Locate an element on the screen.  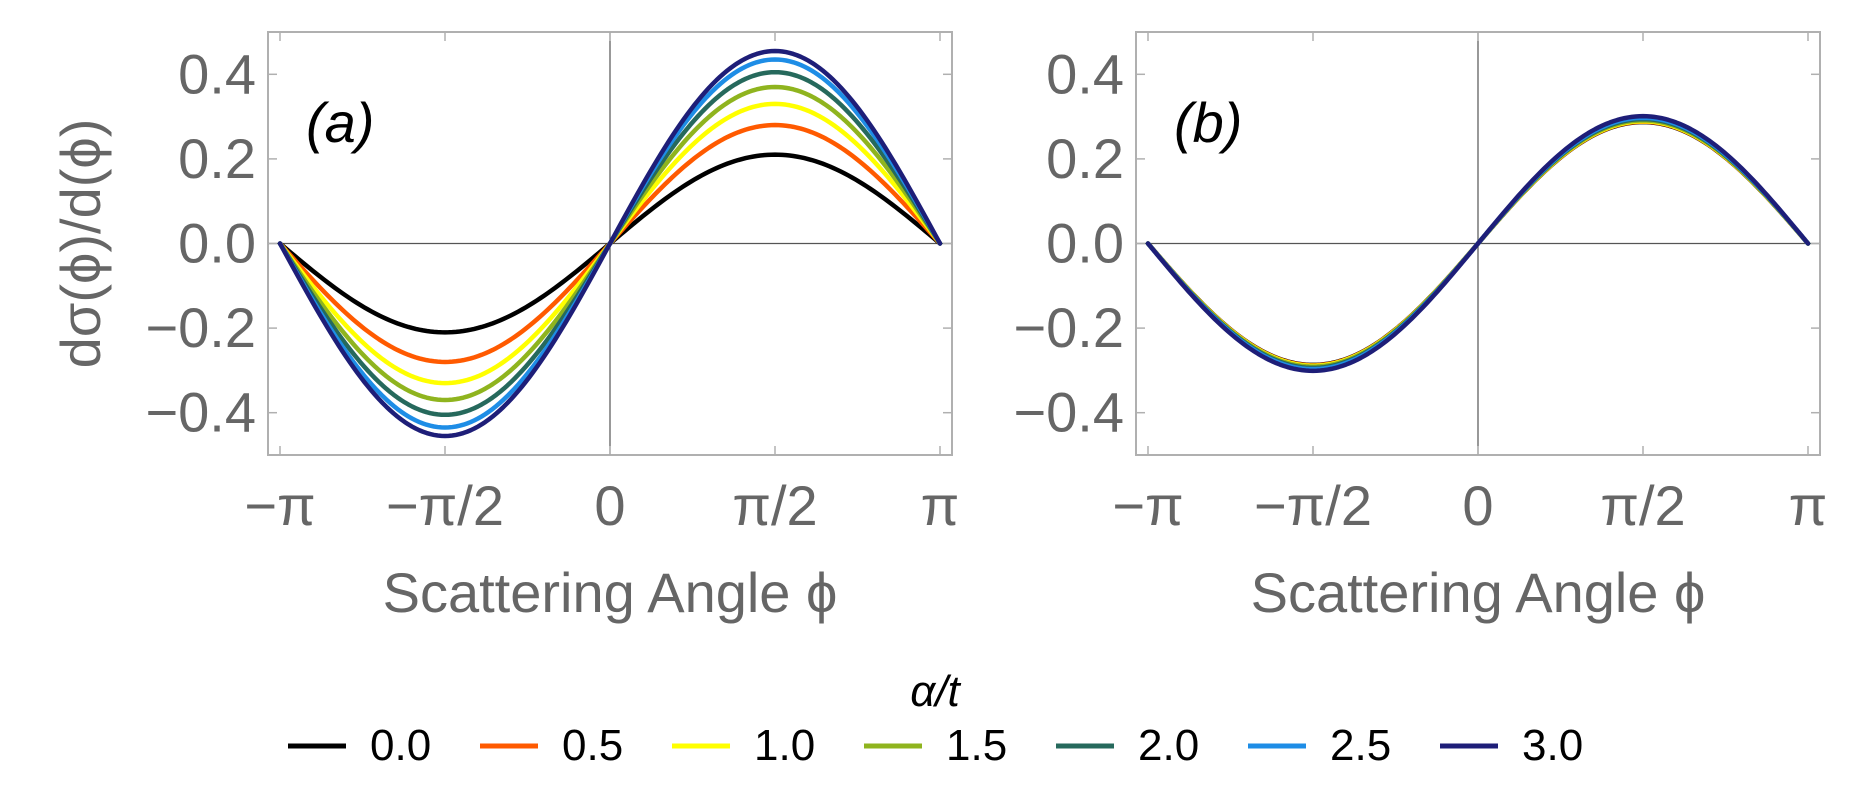
legend-item: 0.0 is located at coordinates (359, 745).